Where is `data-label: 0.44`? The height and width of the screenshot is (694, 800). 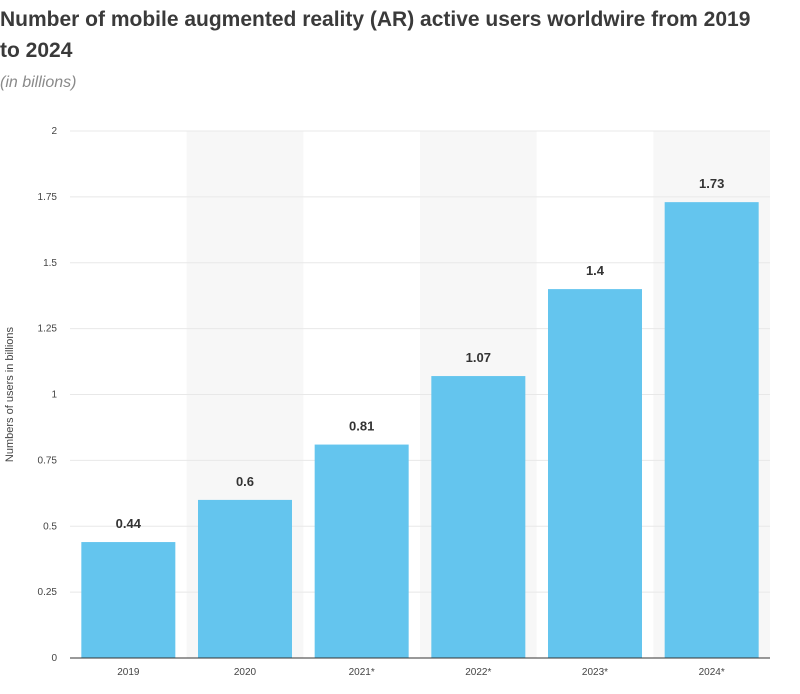
data-label: 0.44 is located at coordinates (129, 523).